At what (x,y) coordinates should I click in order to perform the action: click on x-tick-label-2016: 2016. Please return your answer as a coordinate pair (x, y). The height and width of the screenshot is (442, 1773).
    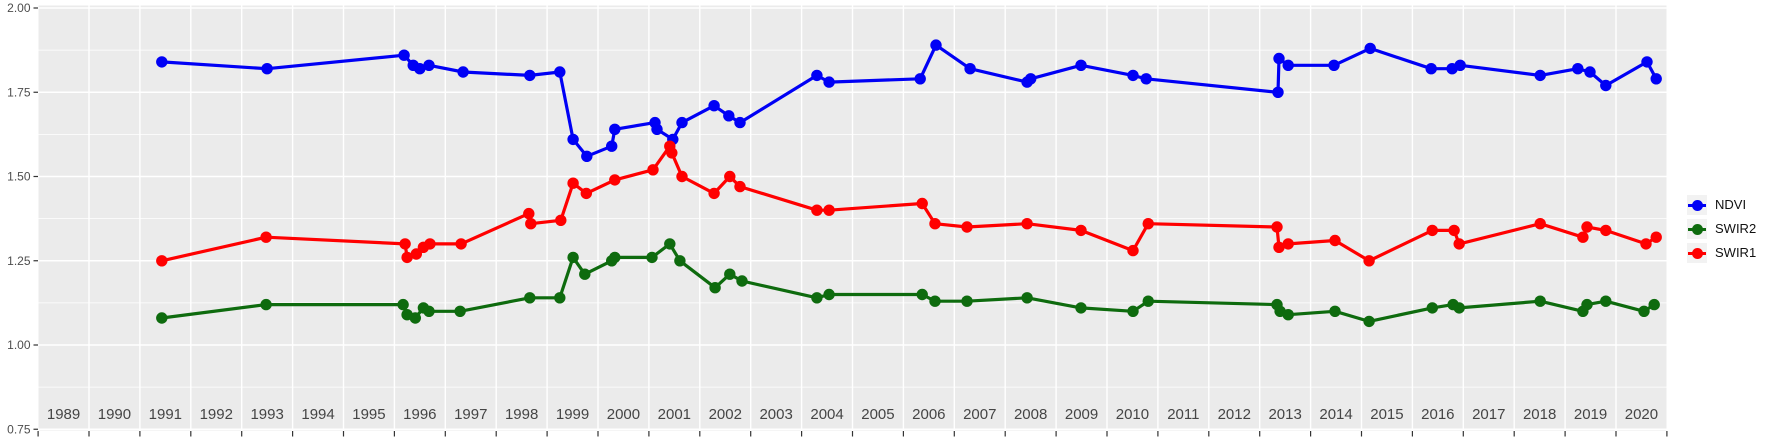
    Looking at the image, I should click on (1437, 414).